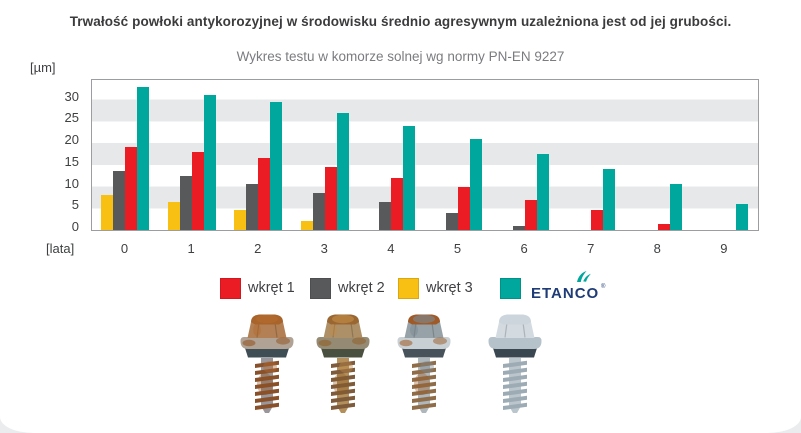  What do you see at coordinates (252, 207) in the screenshot?
I see `bar-wkręt-2-year-2` at bounding box center [252, 207].